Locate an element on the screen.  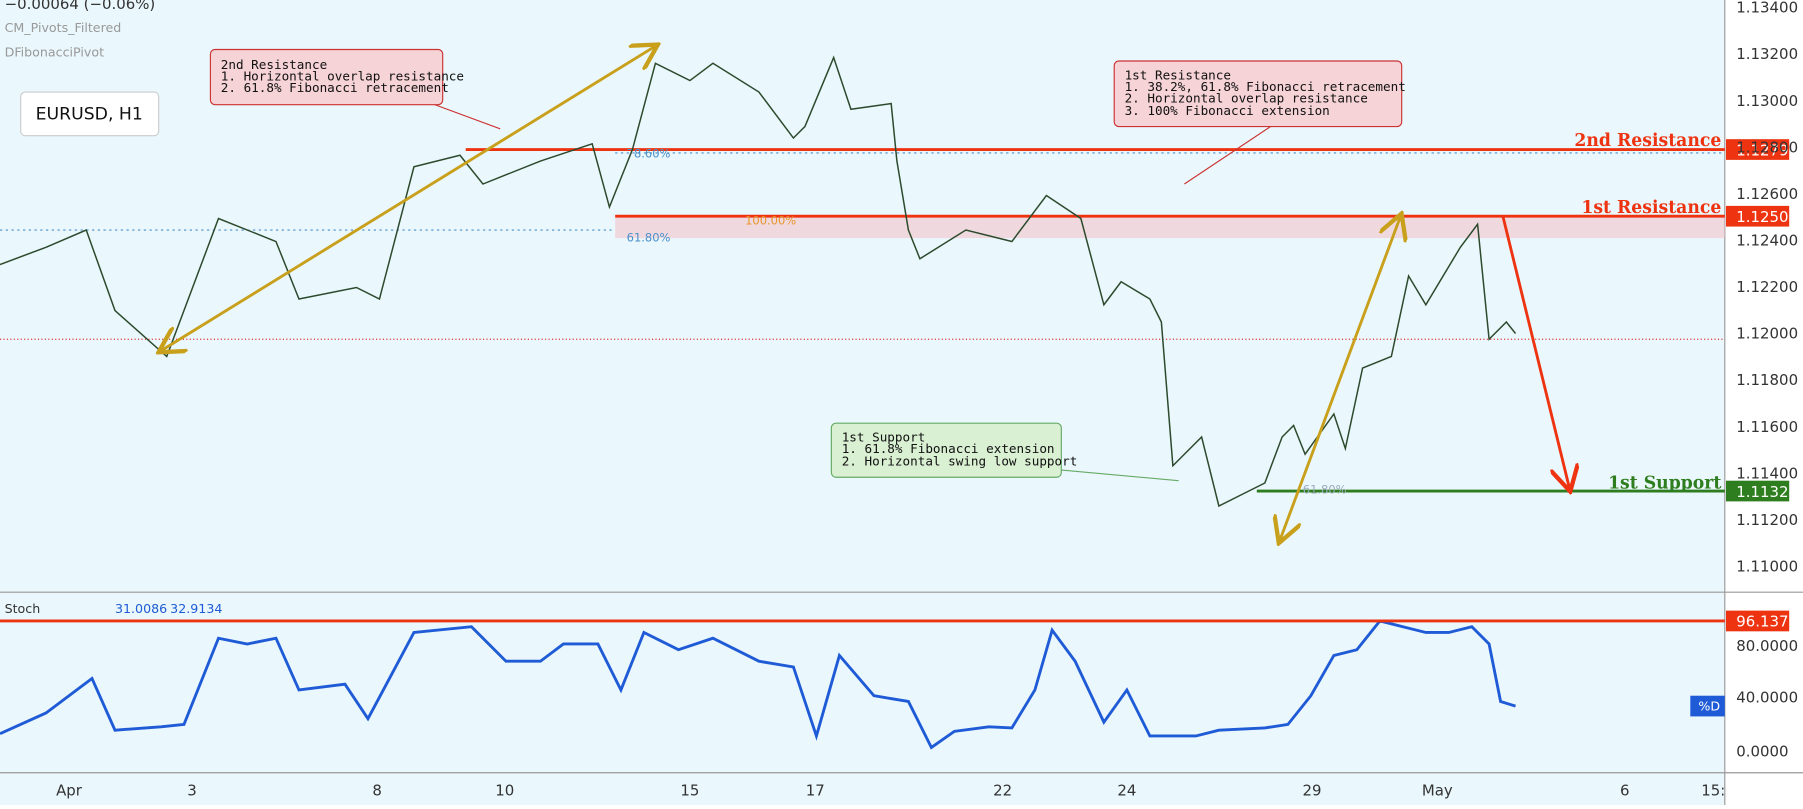
stoch-k: 31.0086 is located at coordinates (141, 608).